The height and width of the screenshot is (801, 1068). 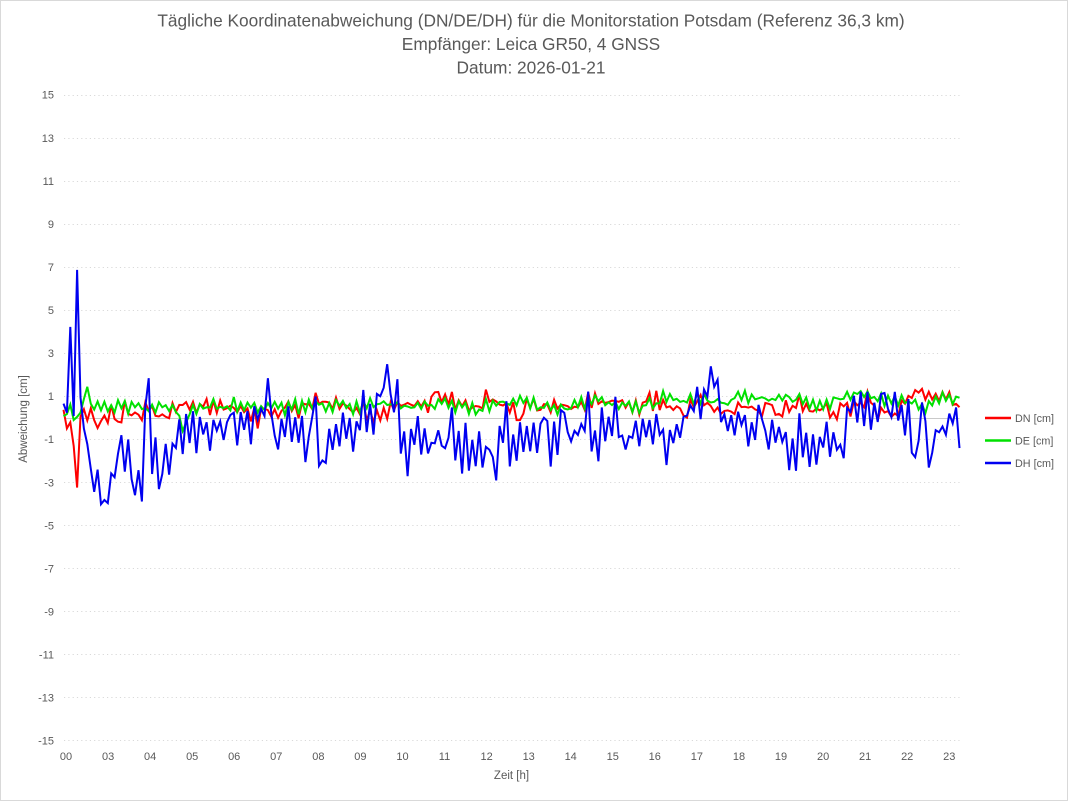 What do you see at coordinates (531, 44) in the screenshot?
I see `svg-text: Empfänger: Leica GR50, 4 GNSS` at bounding box center [531, 44].